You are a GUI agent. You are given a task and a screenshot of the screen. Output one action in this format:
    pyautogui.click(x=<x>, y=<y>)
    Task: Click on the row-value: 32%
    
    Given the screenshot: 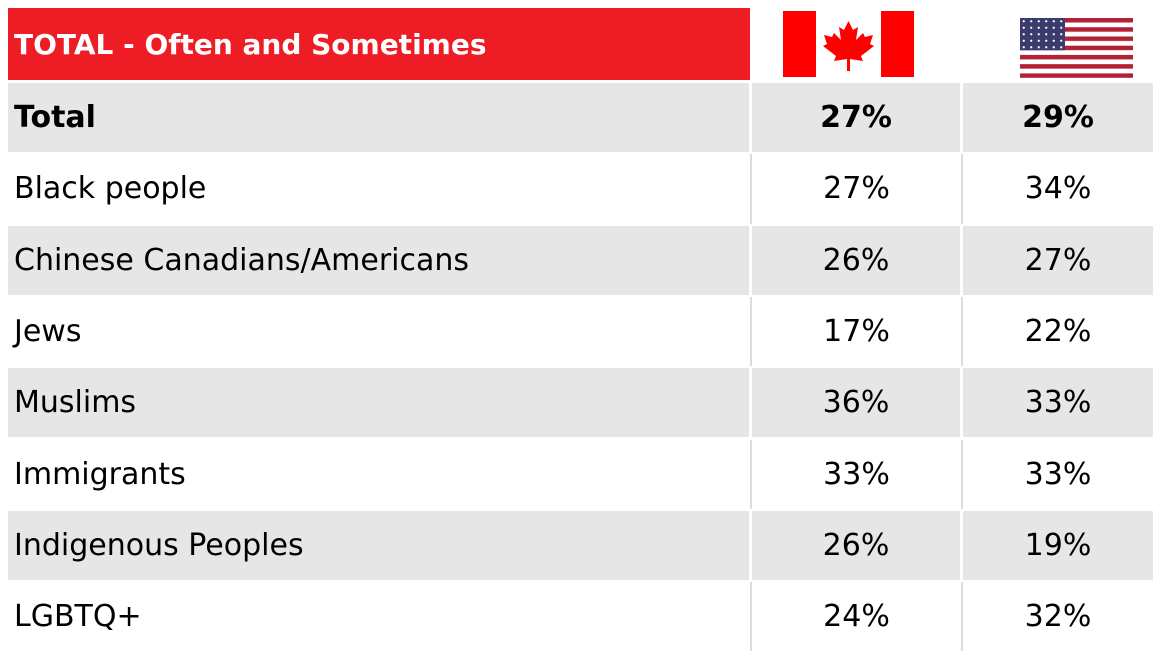 What is the action you would take?
    pyautogui.click(x=1058, y=617)
    